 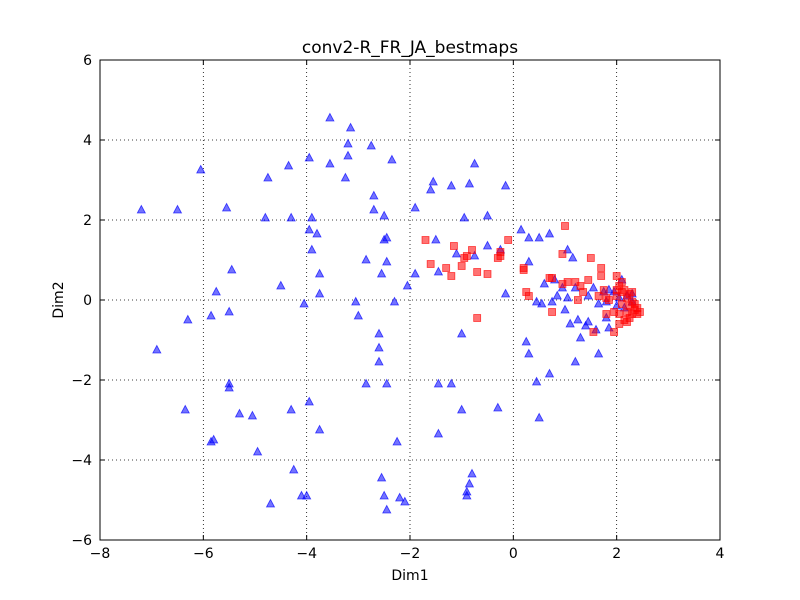 I want to click on x-tick-label: −2, so click(x=410, y=554).